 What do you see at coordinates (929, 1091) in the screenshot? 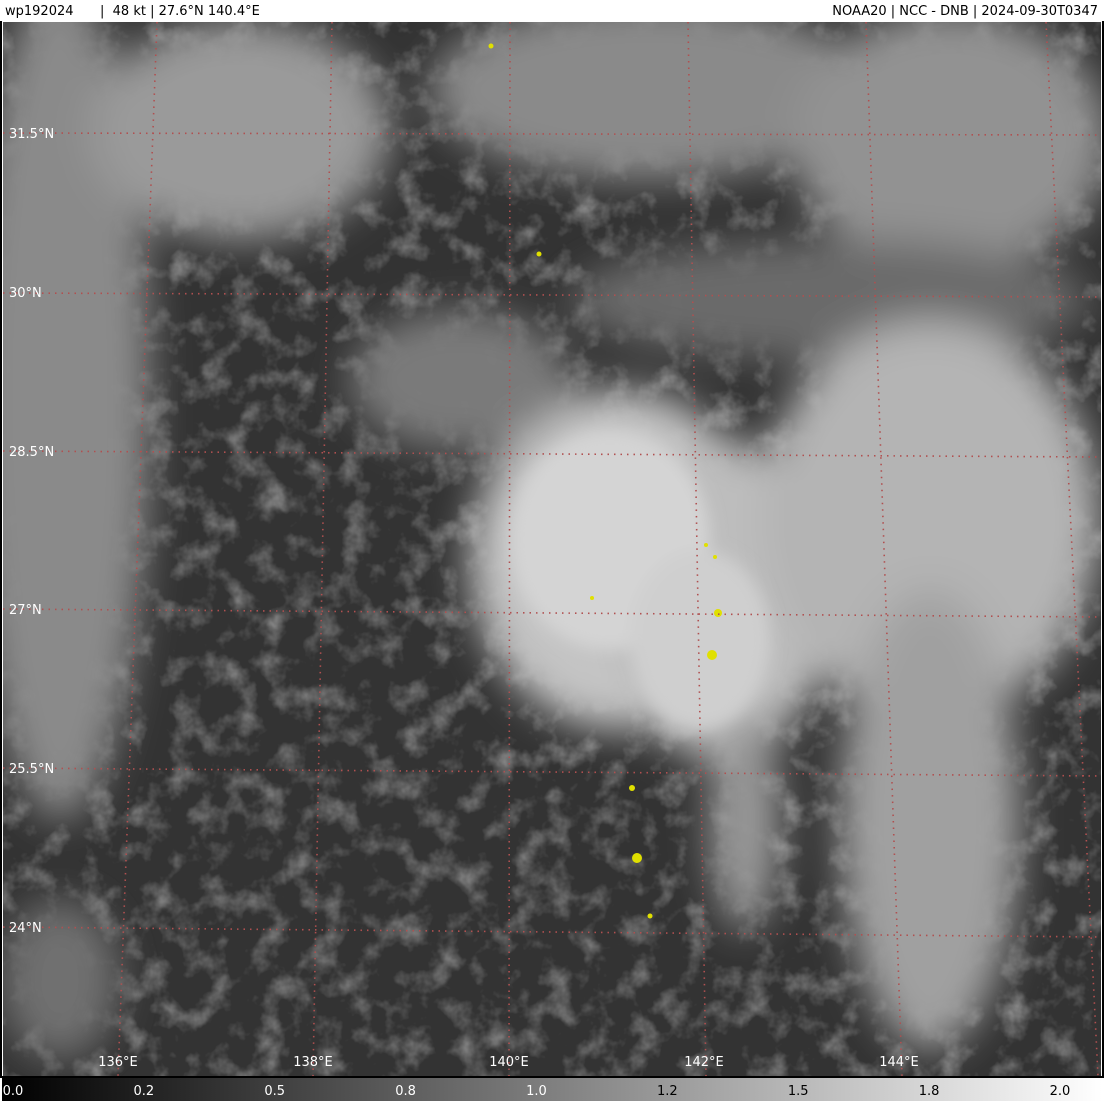
I see `colorbar-tick-label: 1.8` at bounding box center [929, 1091].